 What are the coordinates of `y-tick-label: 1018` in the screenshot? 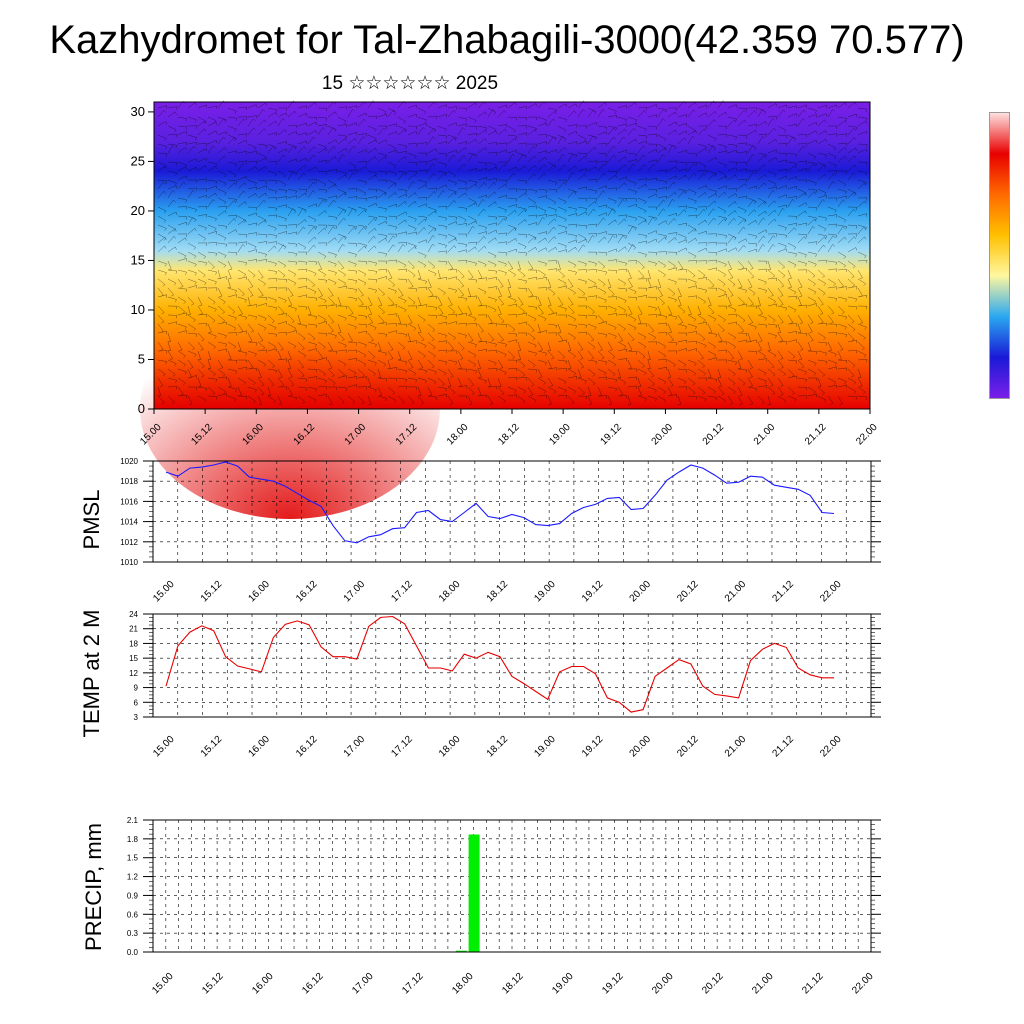 It's located at (129, 481).